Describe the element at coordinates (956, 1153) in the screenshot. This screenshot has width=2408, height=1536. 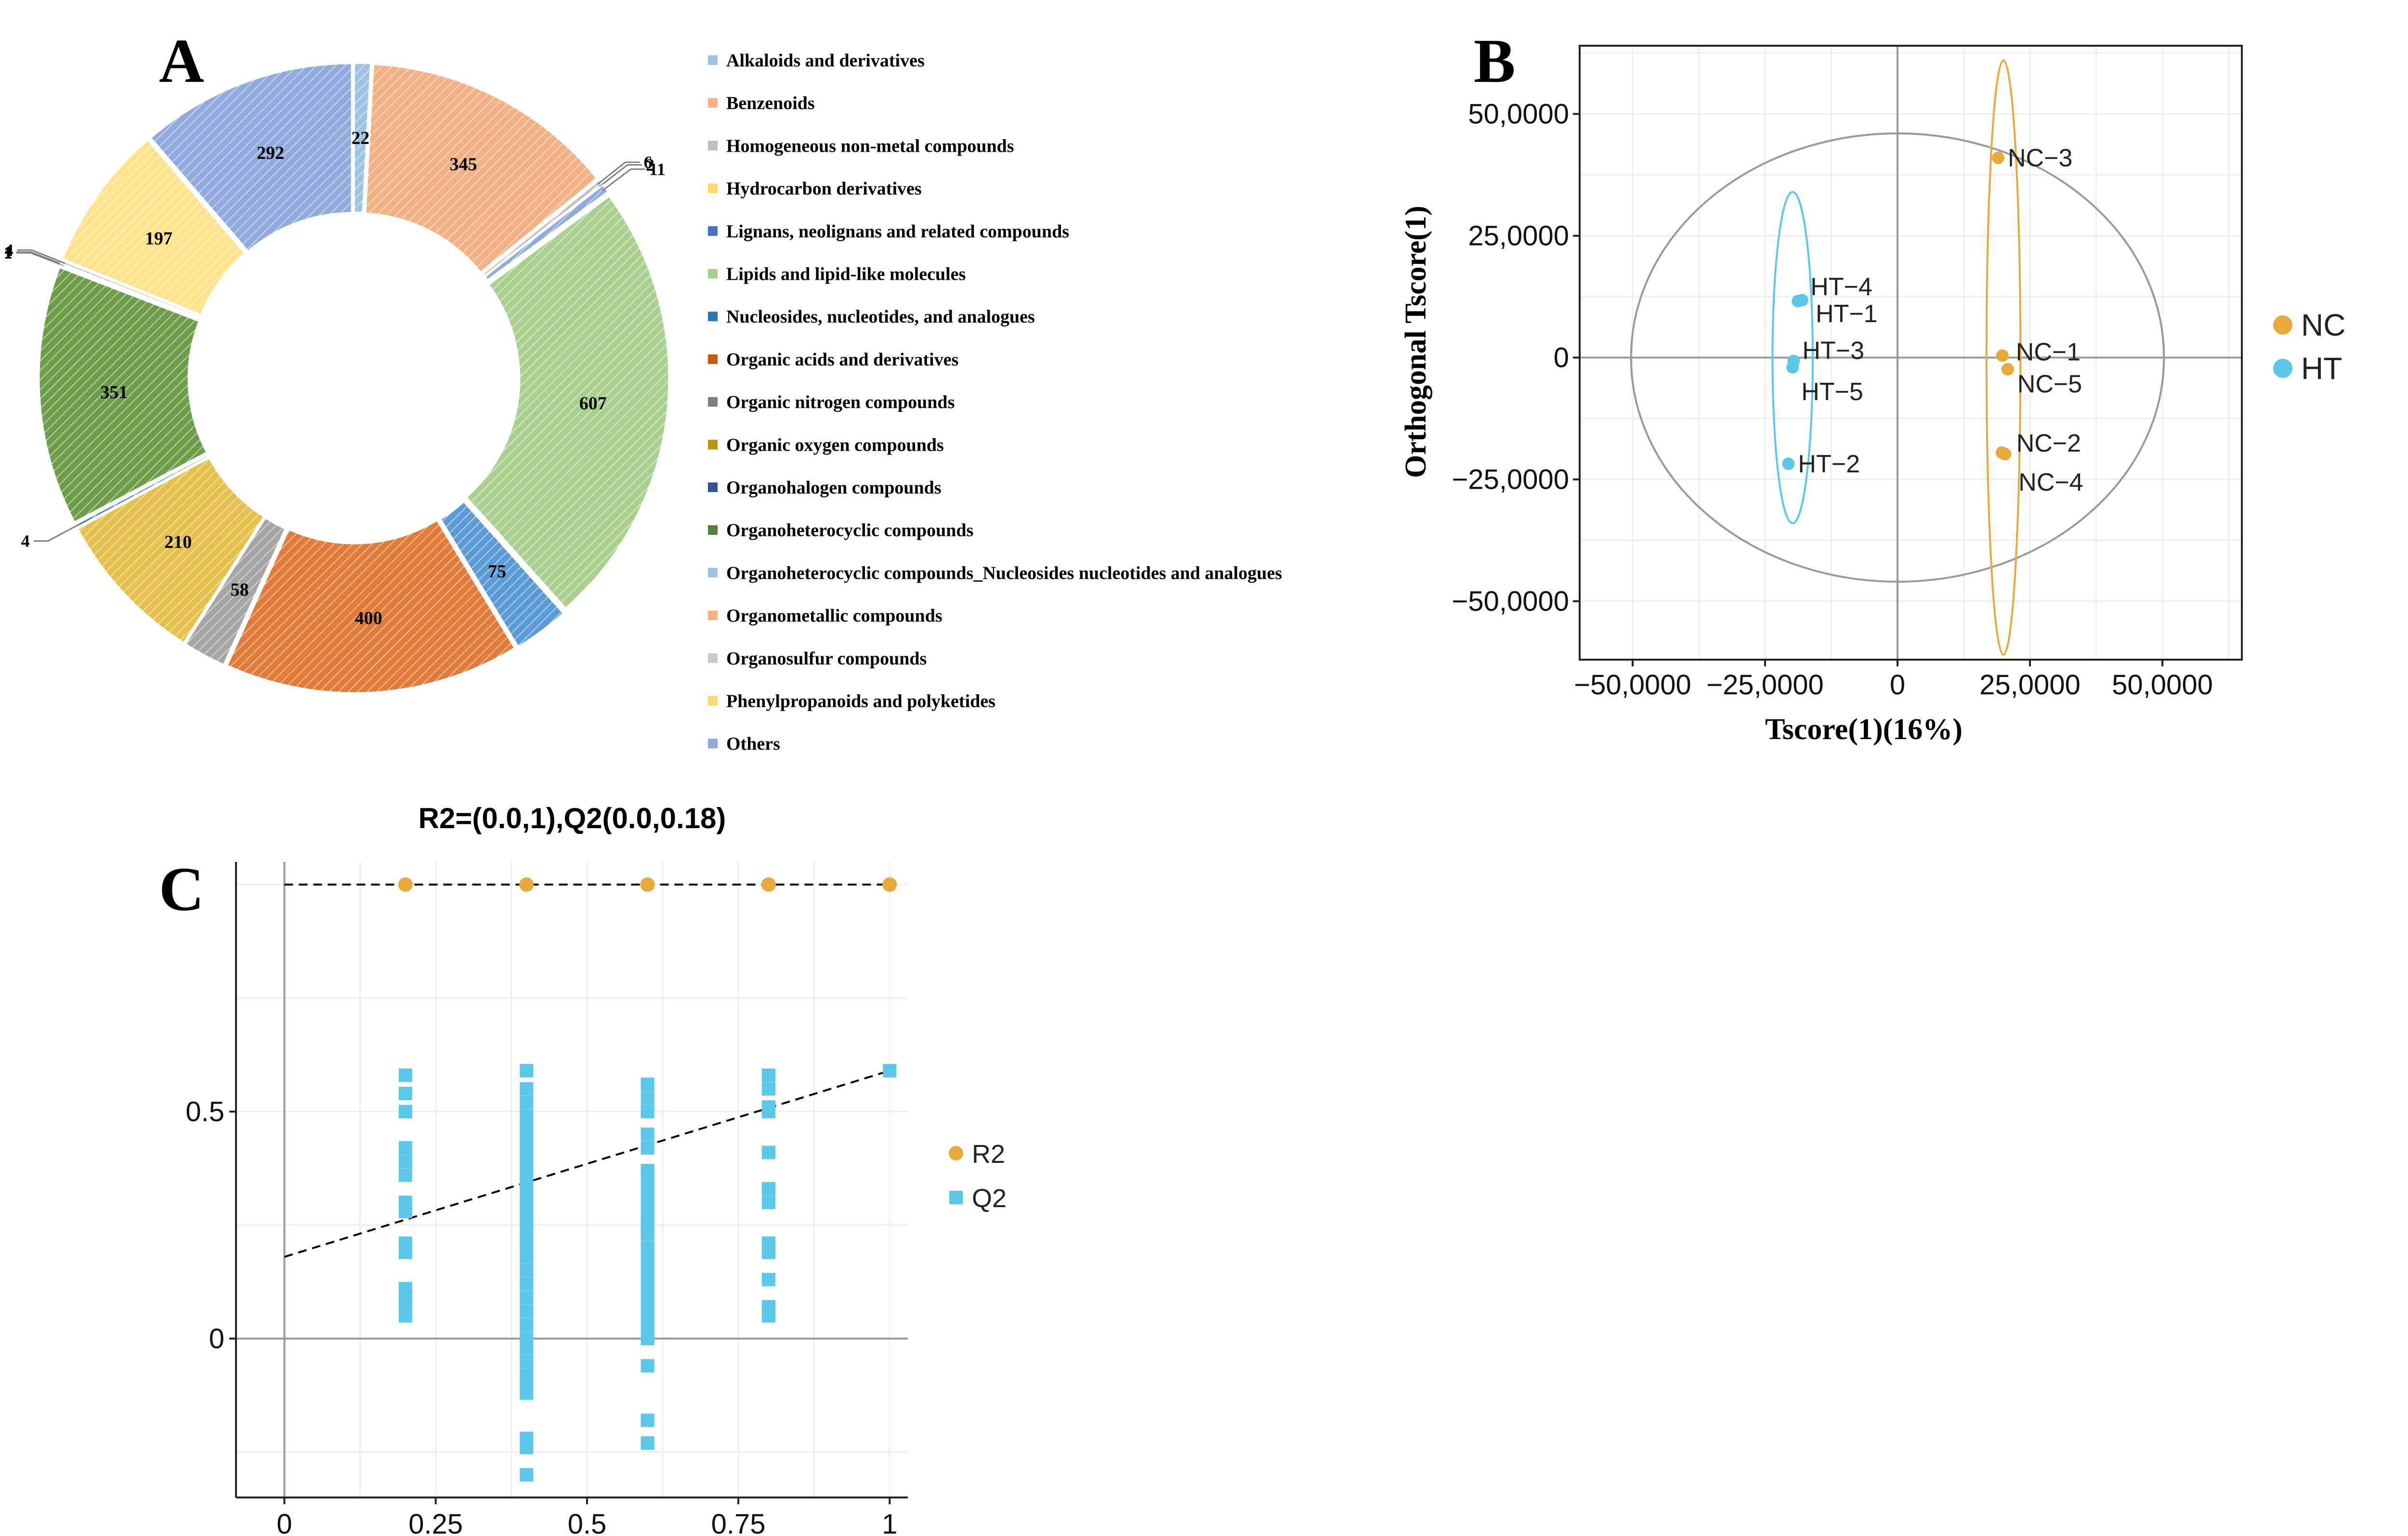
I see `legend-marker-r2` at that location.